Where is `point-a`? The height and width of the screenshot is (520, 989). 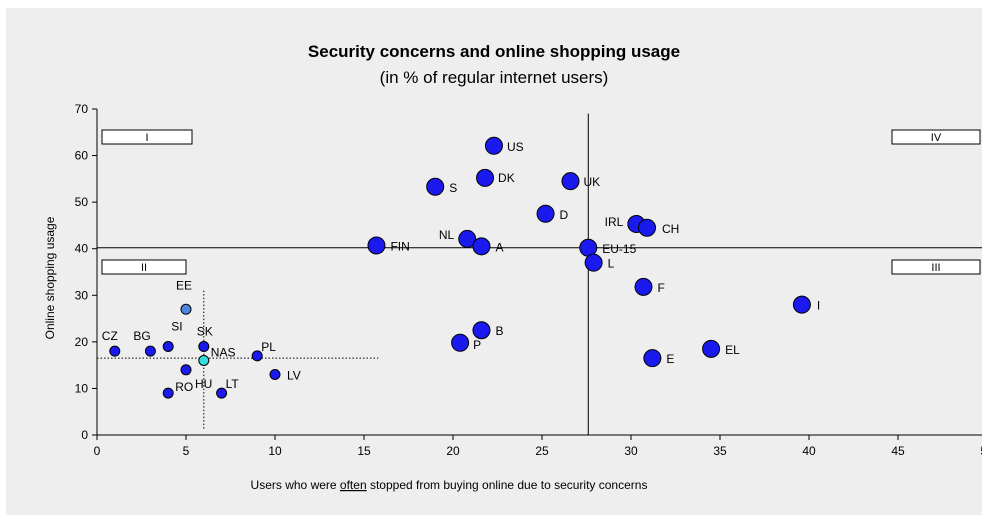
point-a is located at coordinates (481, 246).